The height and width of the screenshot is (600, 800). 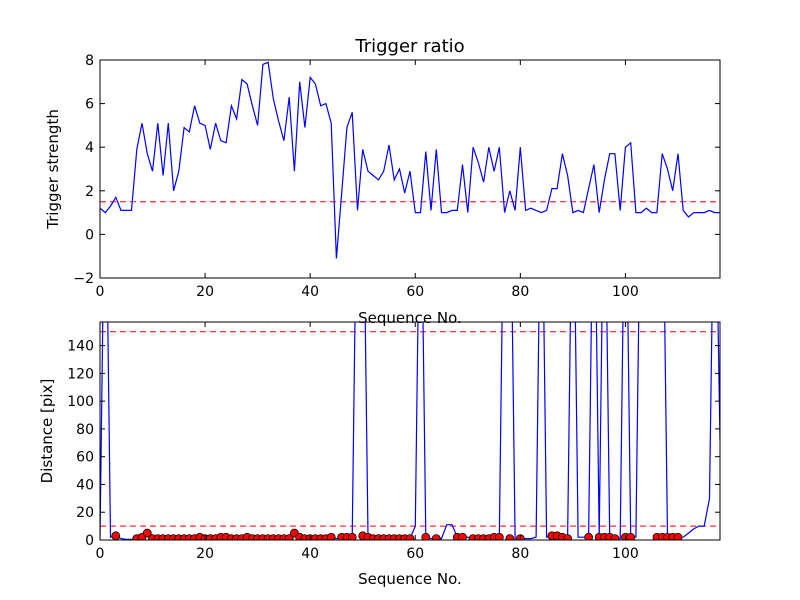 What do you see at coordinates (415, 554) in the screenshot?
I see `bottom-x-tick-label: 60` at bounding box center [415, 554].